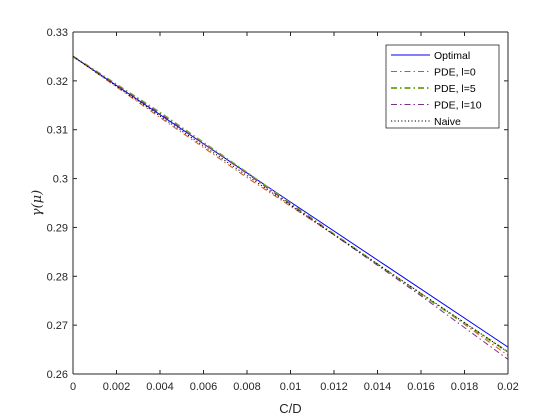 This screenshot has height=420, width=560. Describe the element at coordinates (334, 387) in the screenshot. I see `x-tick-label: 0.012` at that location.